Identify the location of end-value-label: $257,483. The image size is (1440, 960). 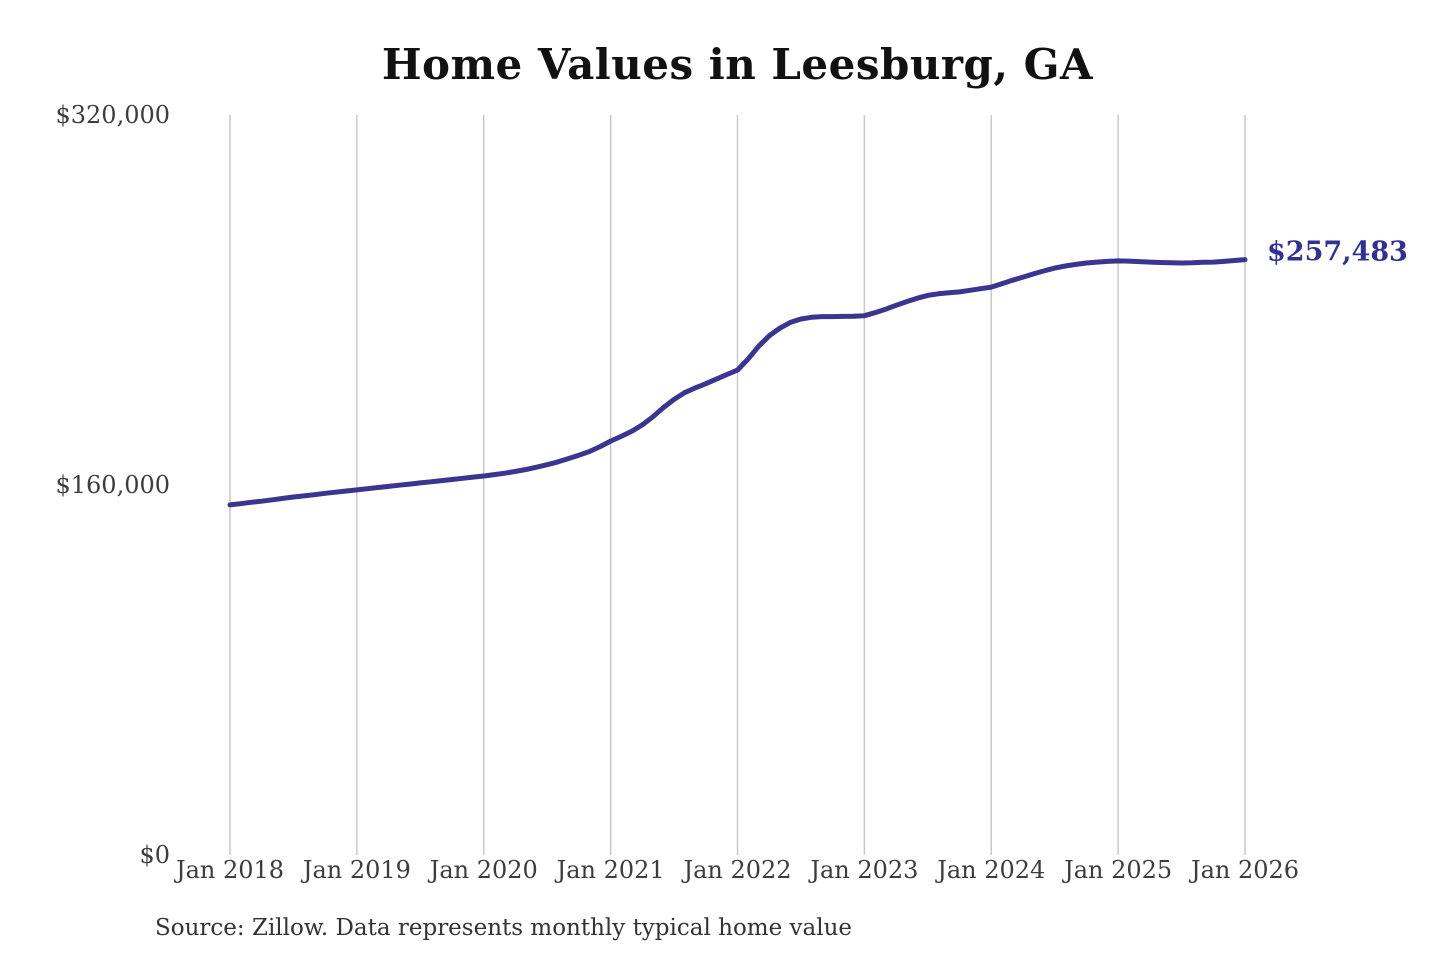
(1337, 252).